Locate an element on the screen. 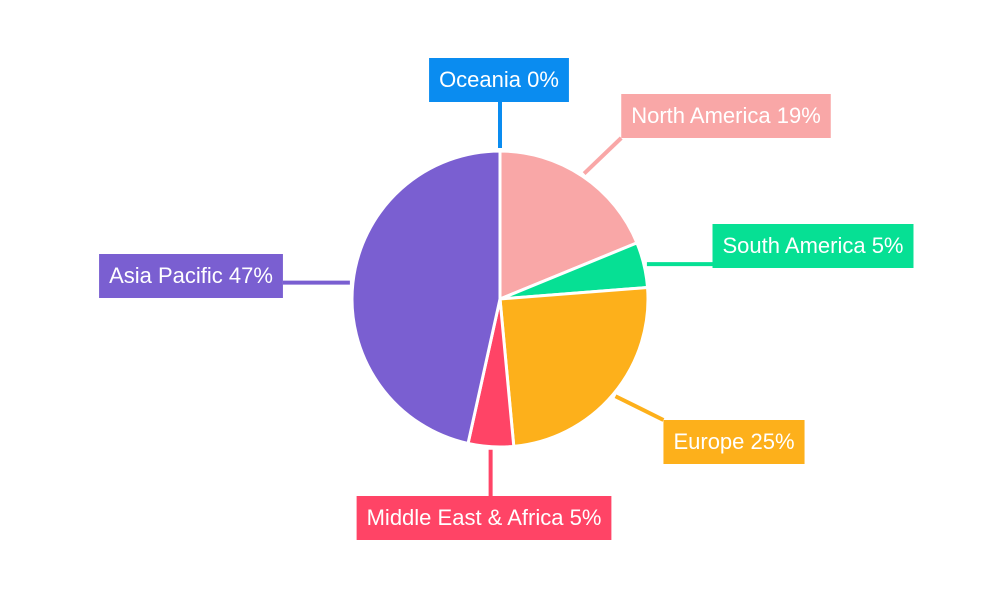 Image resolution: width=1000 pixels, height=600 pixels. slice-label: Asia Pacific 47% is located at coordinates (191, 276).